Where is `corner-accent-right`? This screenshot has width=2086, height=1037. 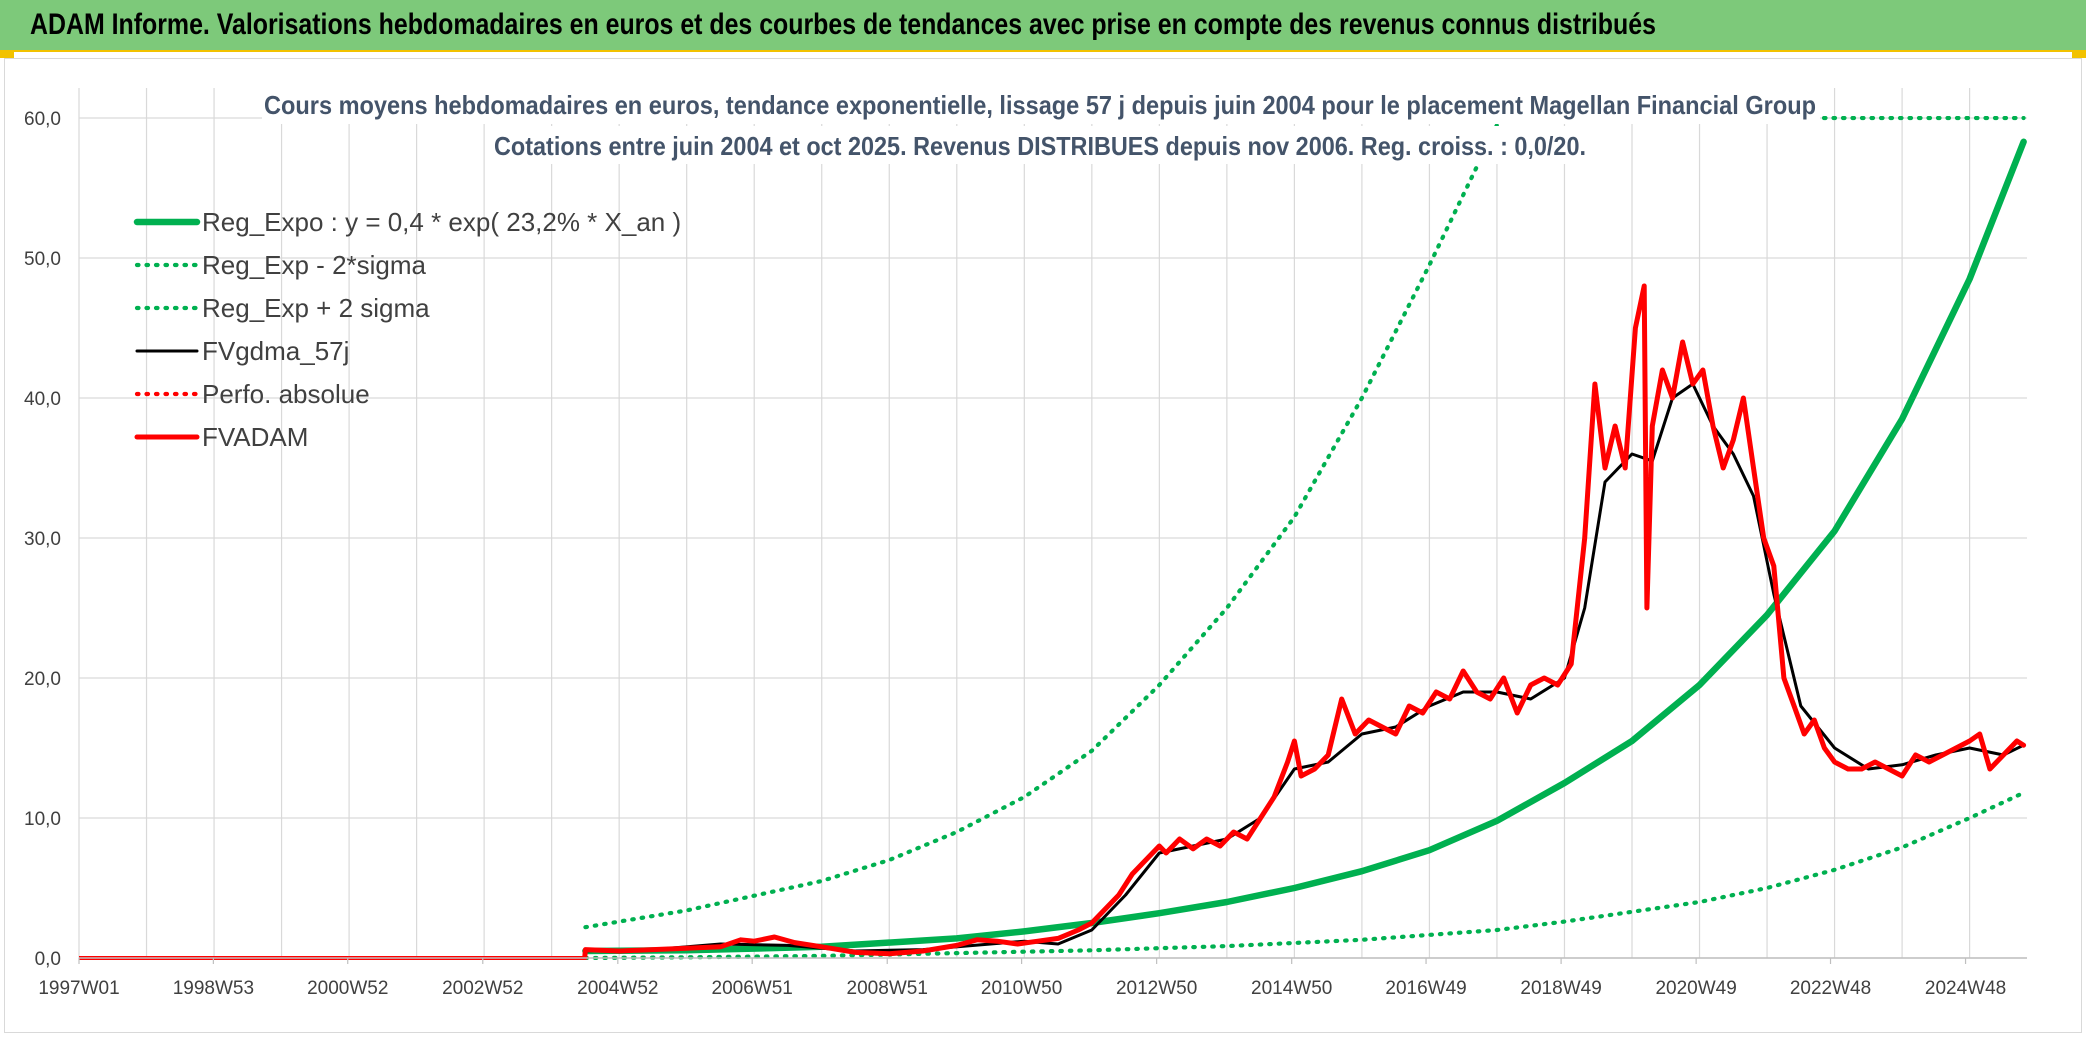
corner-accent-right is located at coordinates (2079, 55).